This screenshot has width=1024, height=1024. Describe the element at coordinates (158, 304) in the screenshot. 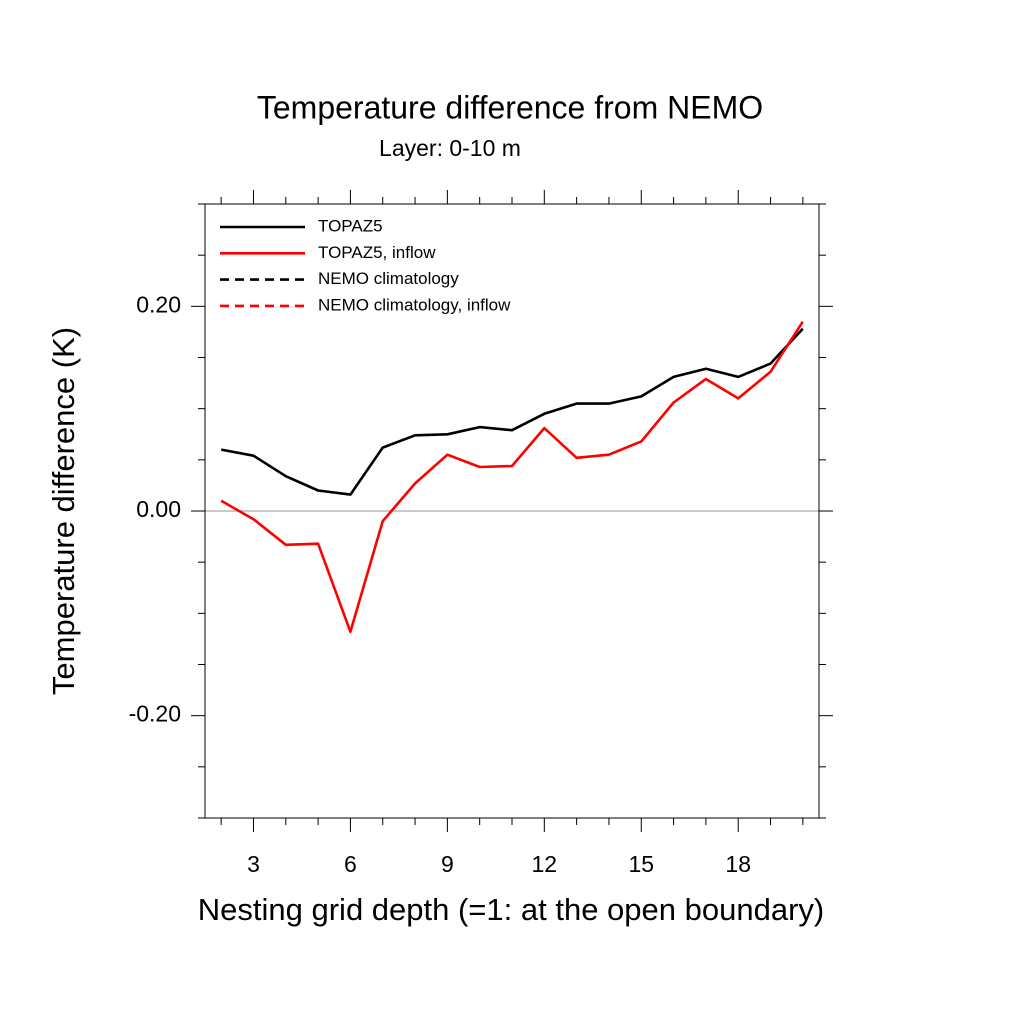

I see `y-tick-label: 0.20` at that location.